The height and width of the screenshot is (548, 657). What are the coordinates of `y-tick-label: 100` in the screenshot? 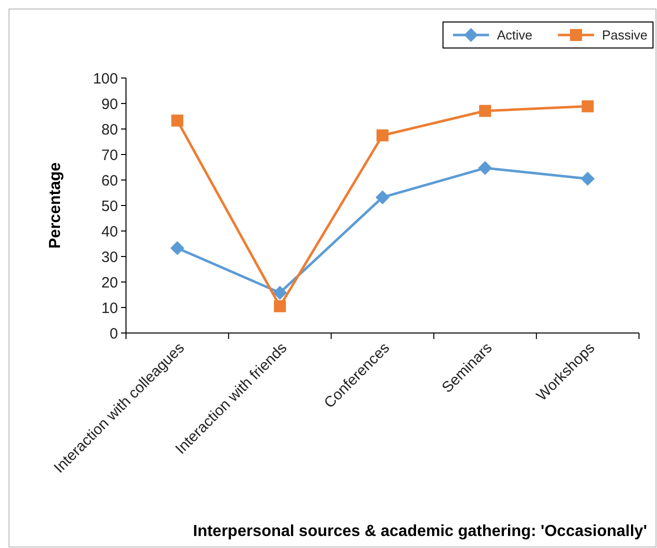 It's located at (105, 79).